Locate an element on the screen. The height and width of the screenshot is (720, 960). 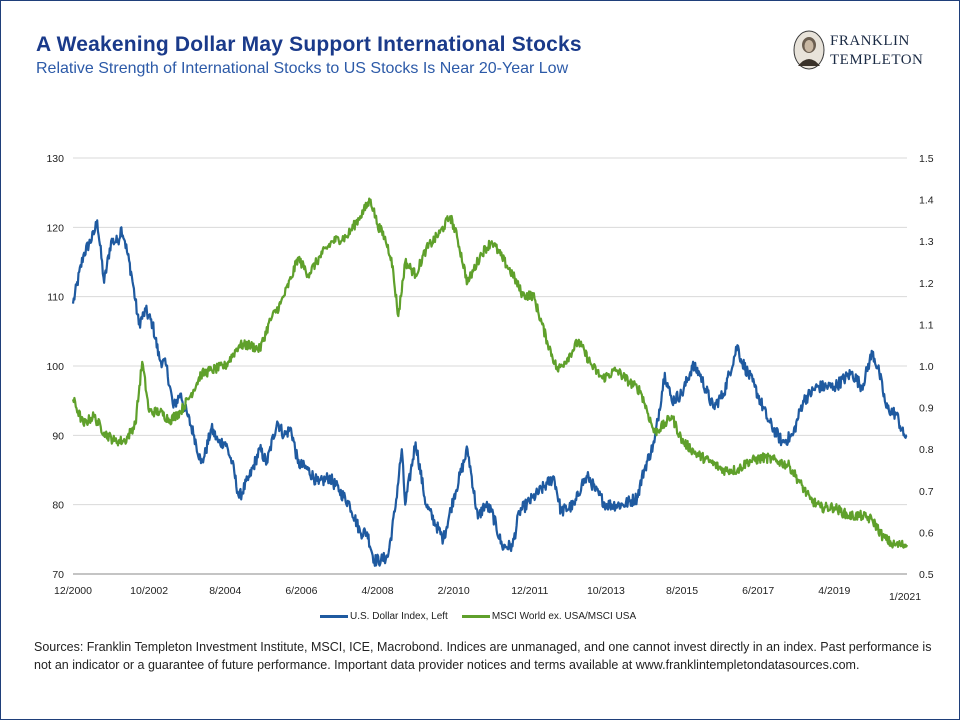
legend-swatch-msci is located at coordinates (475, 616).